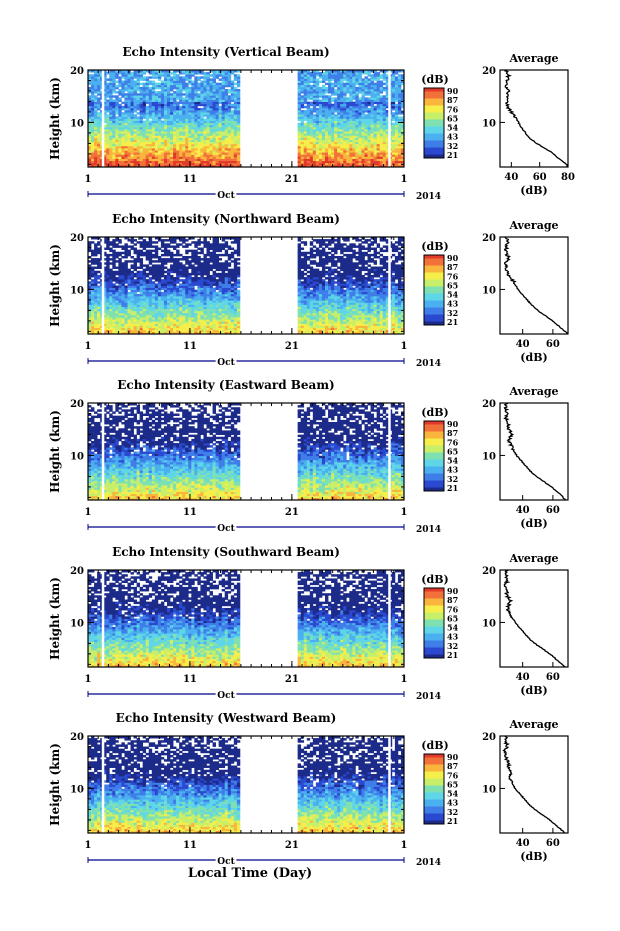 Image resolution: width=620 pixels, height=931 pixels. I want to click on x-tick-label: 11, so click(190, 179).